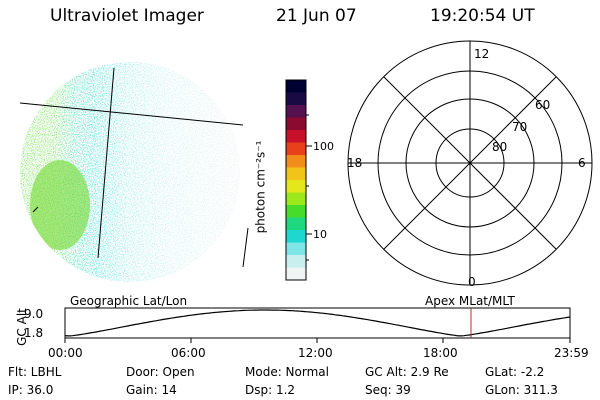 The height and width of the screenshot is (400, 600). What do you see at coordinates (127, 16) in the screenshot?
I see `instrument-title: Ultraviolet Imager` at bounding box center [127, 16].